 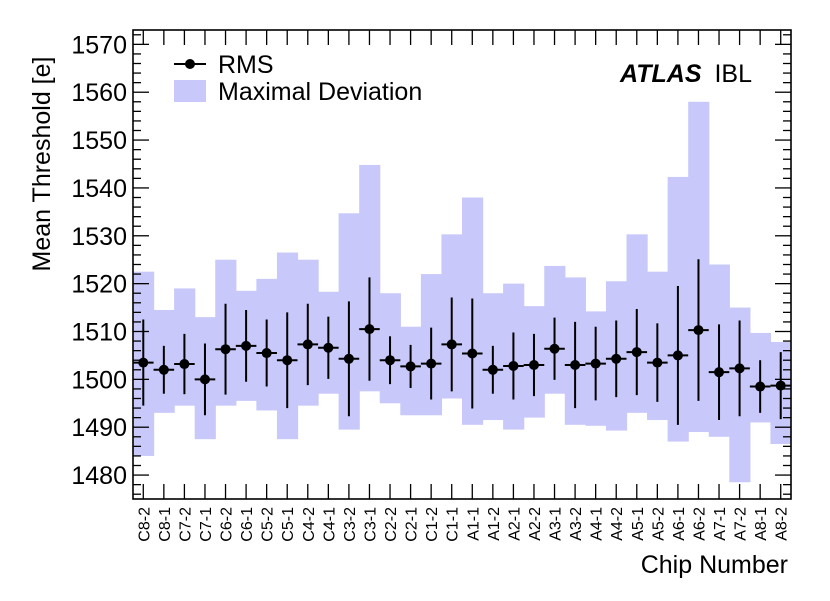 What do you see at coordinates (227, 524) in the screenshot?
I see `x-tick-label: C6-2` at bounding box center [227, 524].